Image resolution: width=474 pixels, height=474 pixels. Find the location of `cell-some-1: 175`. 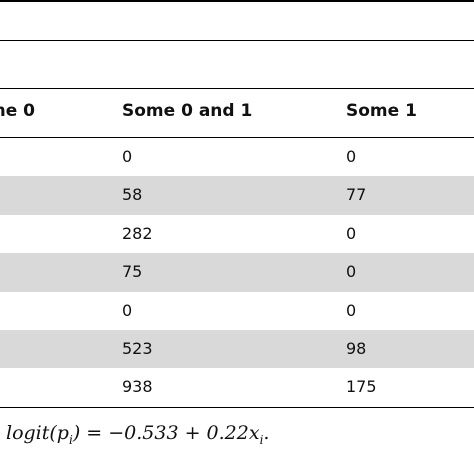

cell-some-1: 175 is located at coordinates (361, 387).